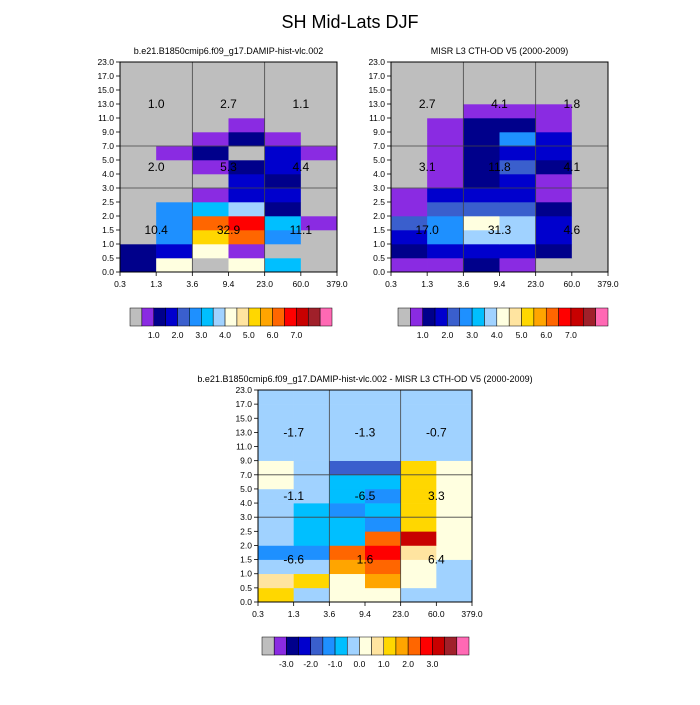 This screenshot has height=705, width=700. I want to click on y-tick-label: 5.0, so click(108, 160).